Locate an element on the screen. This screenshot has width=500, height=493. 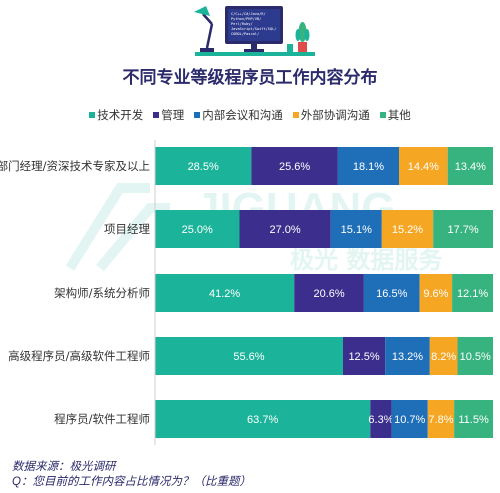
category-label: 高级程序员/高级软件工程师 is located at coordinates (79, 356).